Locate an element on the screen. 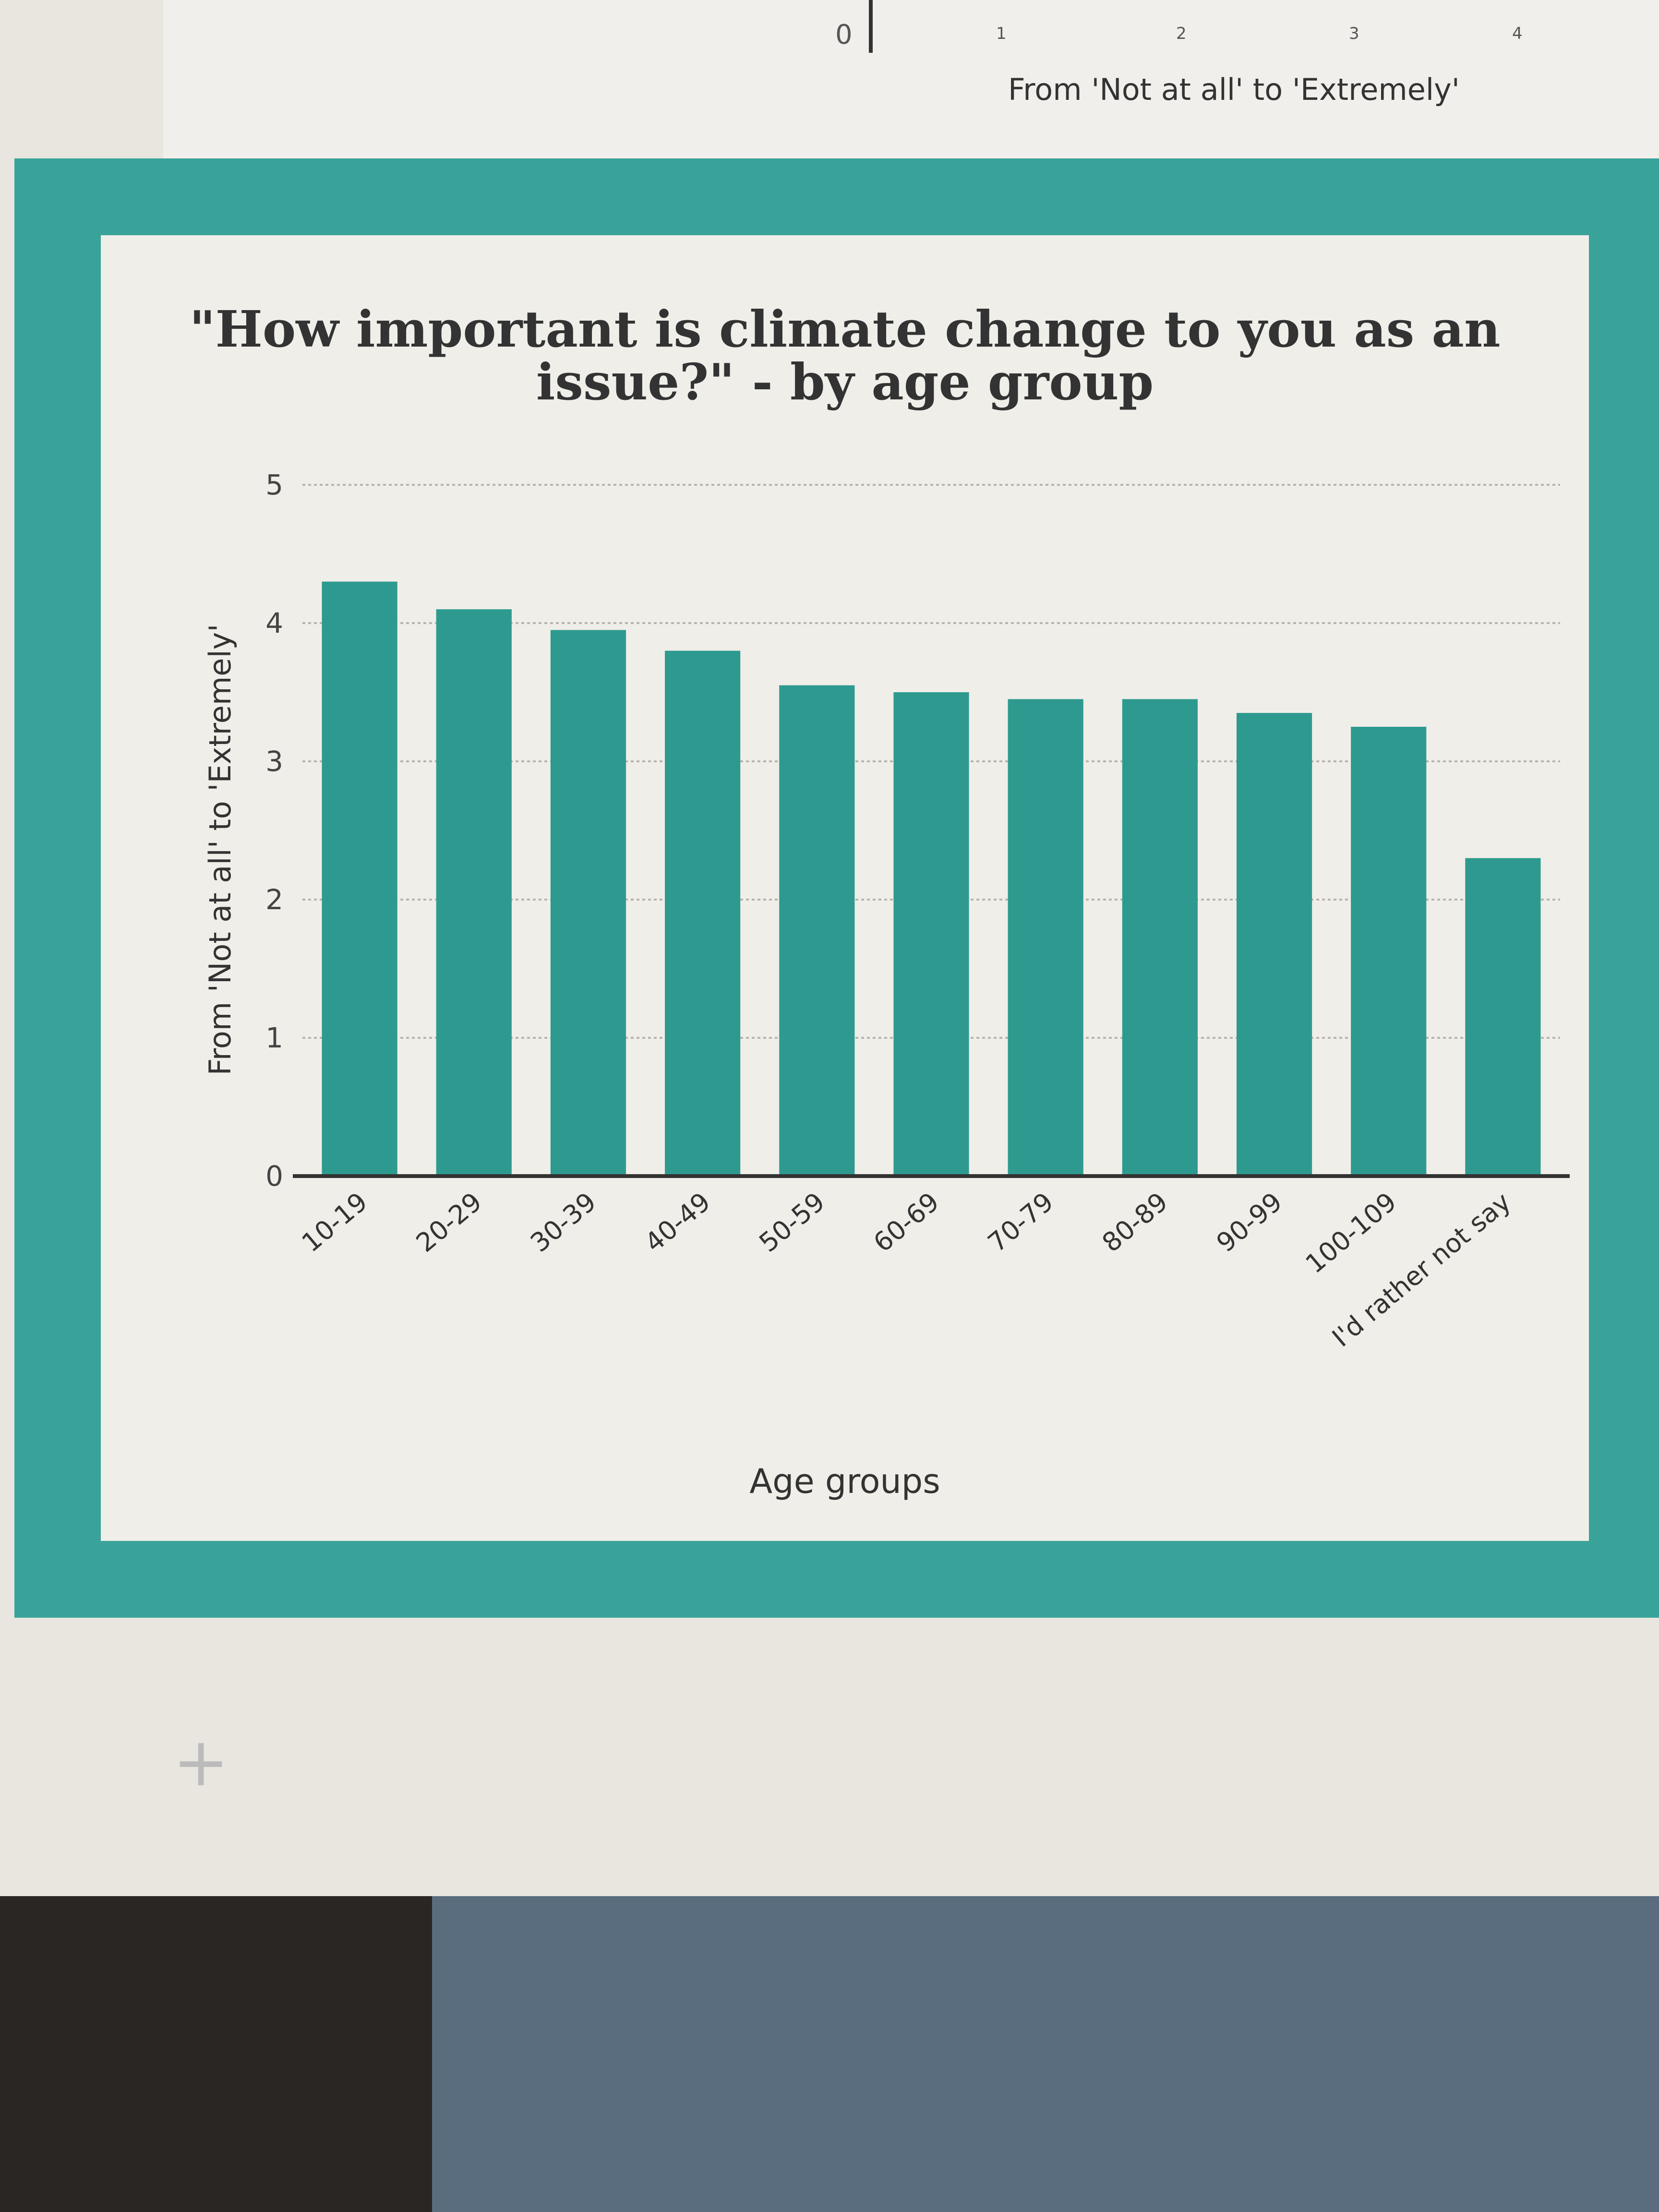 Image resolution: width=1659 pixels, height=2212 pixels. top-tick-2: 2 is located at coordinates (1181, 33).